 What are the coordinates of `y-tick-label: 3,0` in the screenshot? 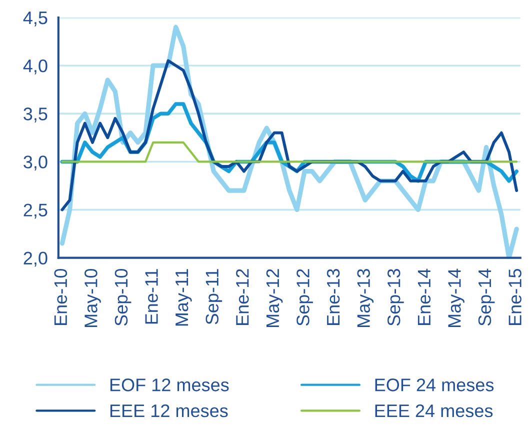 It's located at (36, 163).